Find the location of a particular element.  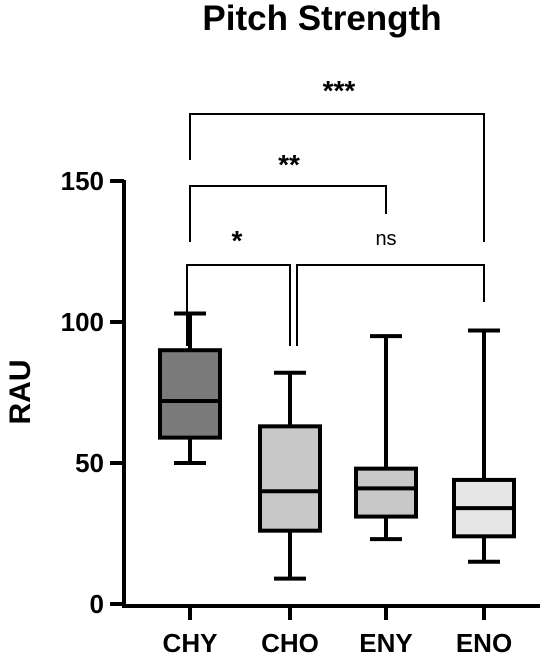

y-ticks: 0 50 100 150 is located at coordinates (92, 392).